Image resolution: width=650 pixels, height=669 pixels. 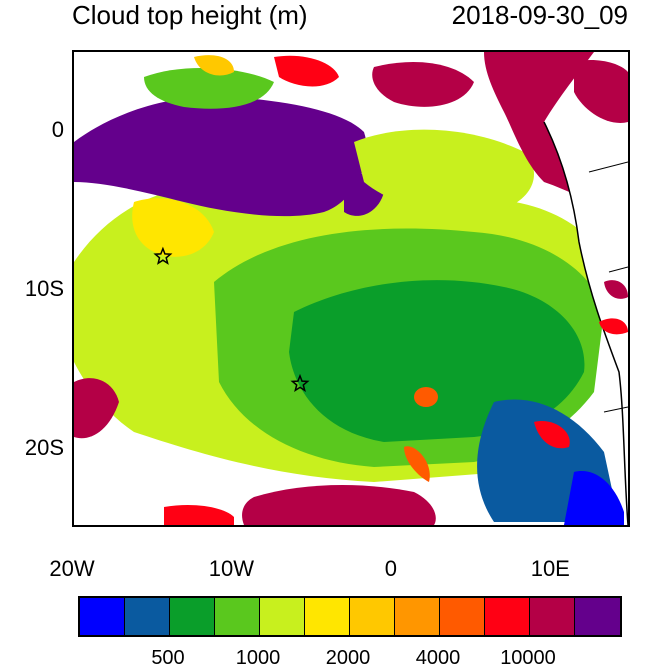 What do you see at coordinates (168, 658) in the screenshot?
I see `colorbar-label: 500` at bounding box center [168, 658].